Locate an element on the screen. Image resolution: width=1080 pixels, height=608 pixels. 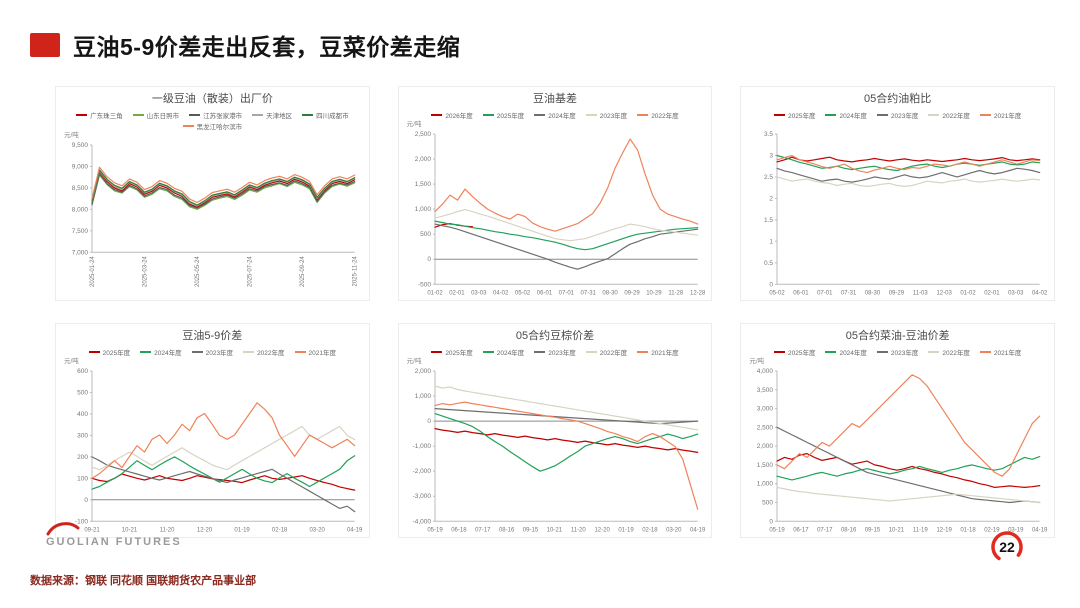
svg-text: 09-15 is located at coordinates (873, 530).